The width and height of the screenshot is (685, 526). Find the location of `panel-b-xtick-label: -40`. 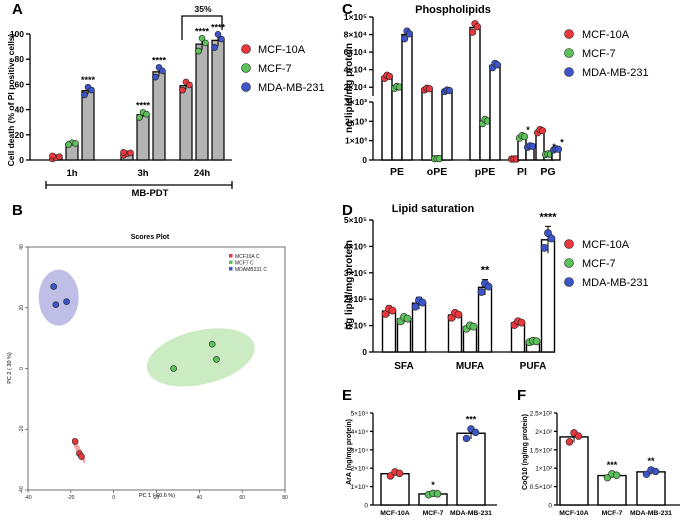

panel-b-xtick-label: -40 is located at coordinates (27, 498).